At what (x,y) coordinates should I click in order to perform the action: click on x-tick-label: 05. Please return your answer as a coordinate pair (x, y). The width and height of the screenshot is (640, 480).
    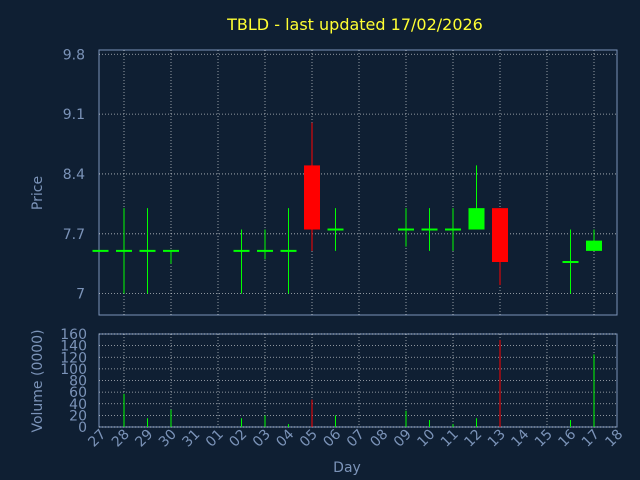
    Looking at the image, I should click on (309, 439).